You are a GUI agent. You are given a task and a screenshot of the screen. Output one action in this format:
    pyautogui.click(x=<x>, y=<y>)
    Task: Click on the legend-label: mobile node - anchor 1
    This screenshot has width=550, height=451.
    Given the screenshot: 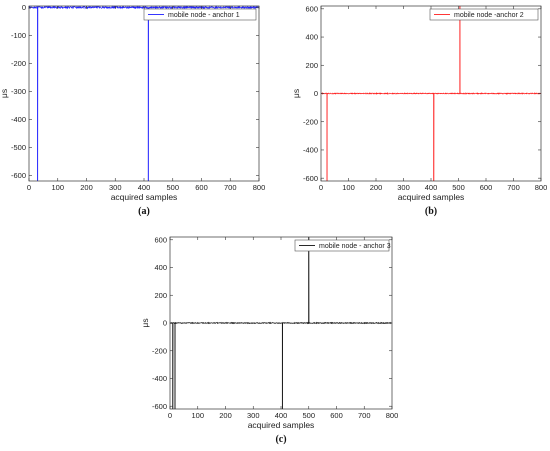 What is the action you would take?
    pyautogui.click(x=204, y=15)
    